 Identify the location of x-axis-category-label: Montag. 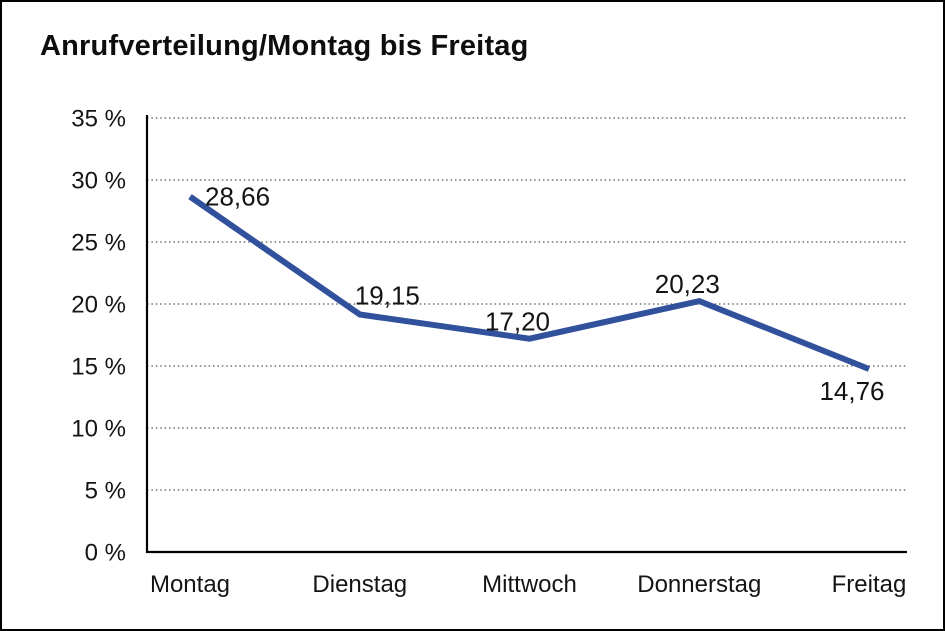
(190, 584).